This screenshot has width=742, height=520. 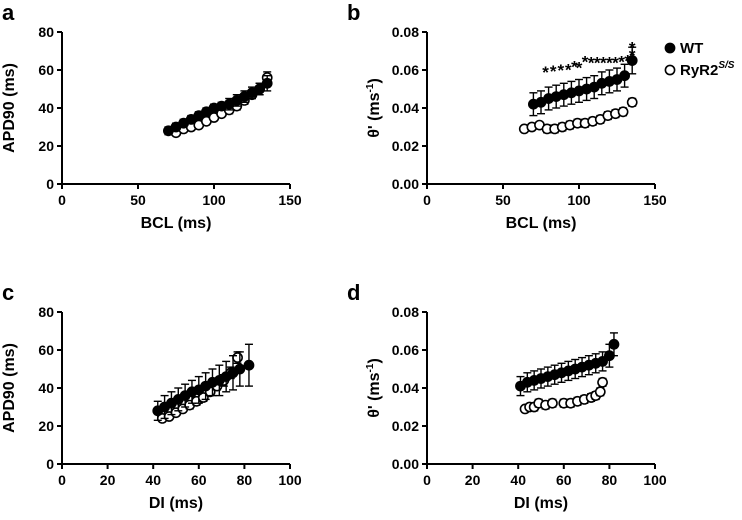 What do you see at coordinates (8, 292) in the screenshot?
I see `panel-letter: c` at bounding box center [8, 292].